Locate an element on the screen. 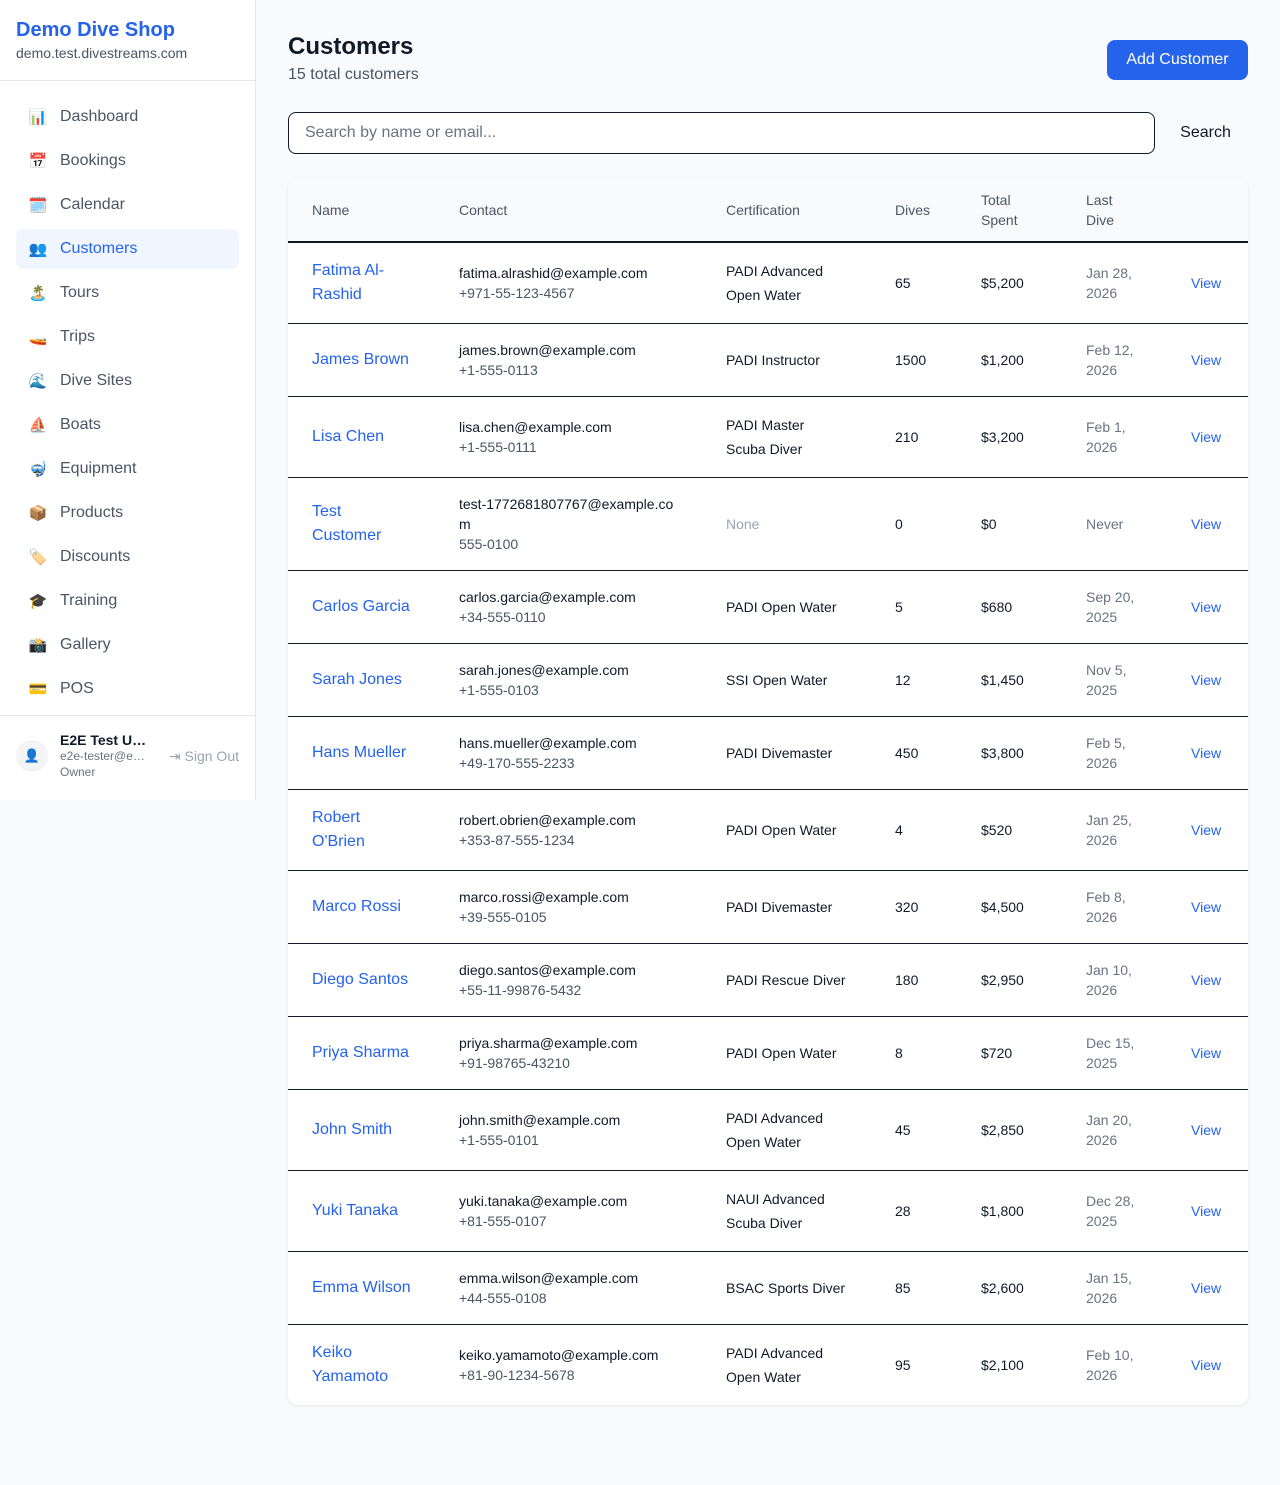  trips-icon: 🚤 is located at coordinates (38, 337).